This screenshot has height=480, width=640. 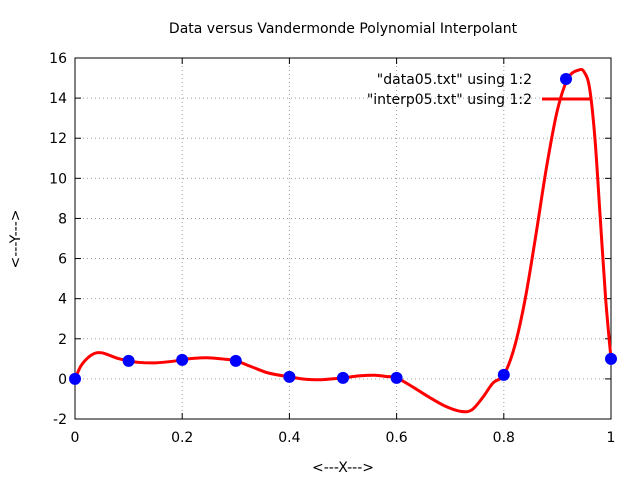 I want to click on y-tick-label: 4, so click(x=62, y=300).